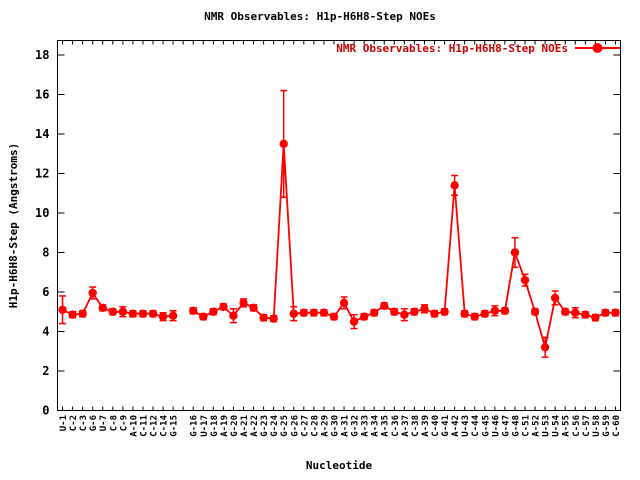  I want to click on x-tick-label: C-14, so click(165, 425).